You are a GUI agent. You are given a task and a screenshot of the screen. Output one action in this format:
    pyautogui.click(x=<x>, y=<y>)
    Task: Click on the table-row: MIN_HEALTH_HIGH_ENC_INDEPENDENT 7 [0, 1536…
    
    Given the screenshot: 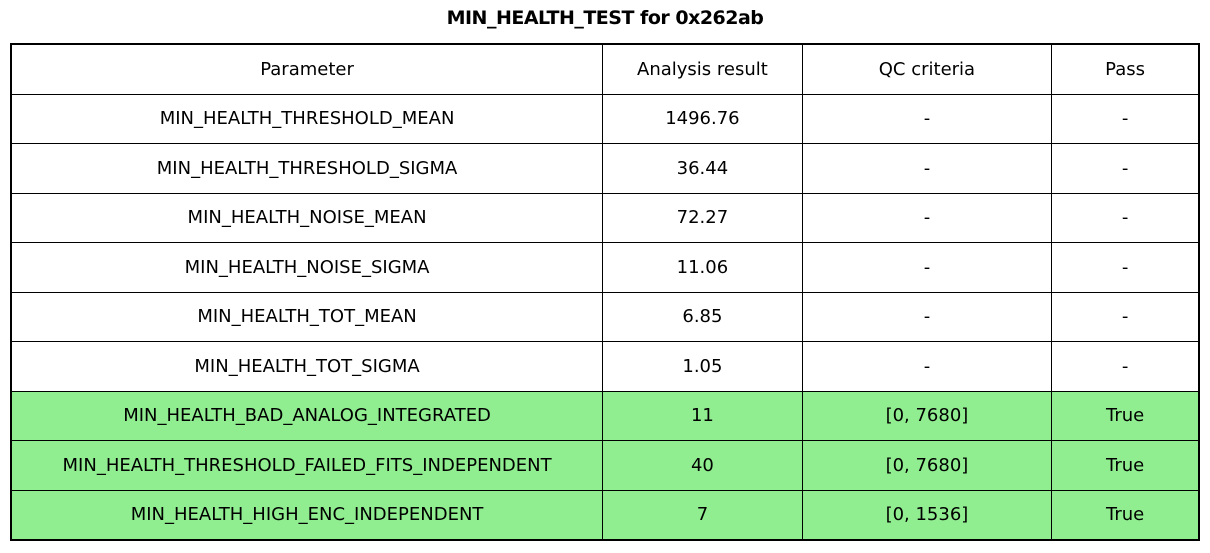 What is the action you would take?
    pyautogui.click(x=605, y=515)
    